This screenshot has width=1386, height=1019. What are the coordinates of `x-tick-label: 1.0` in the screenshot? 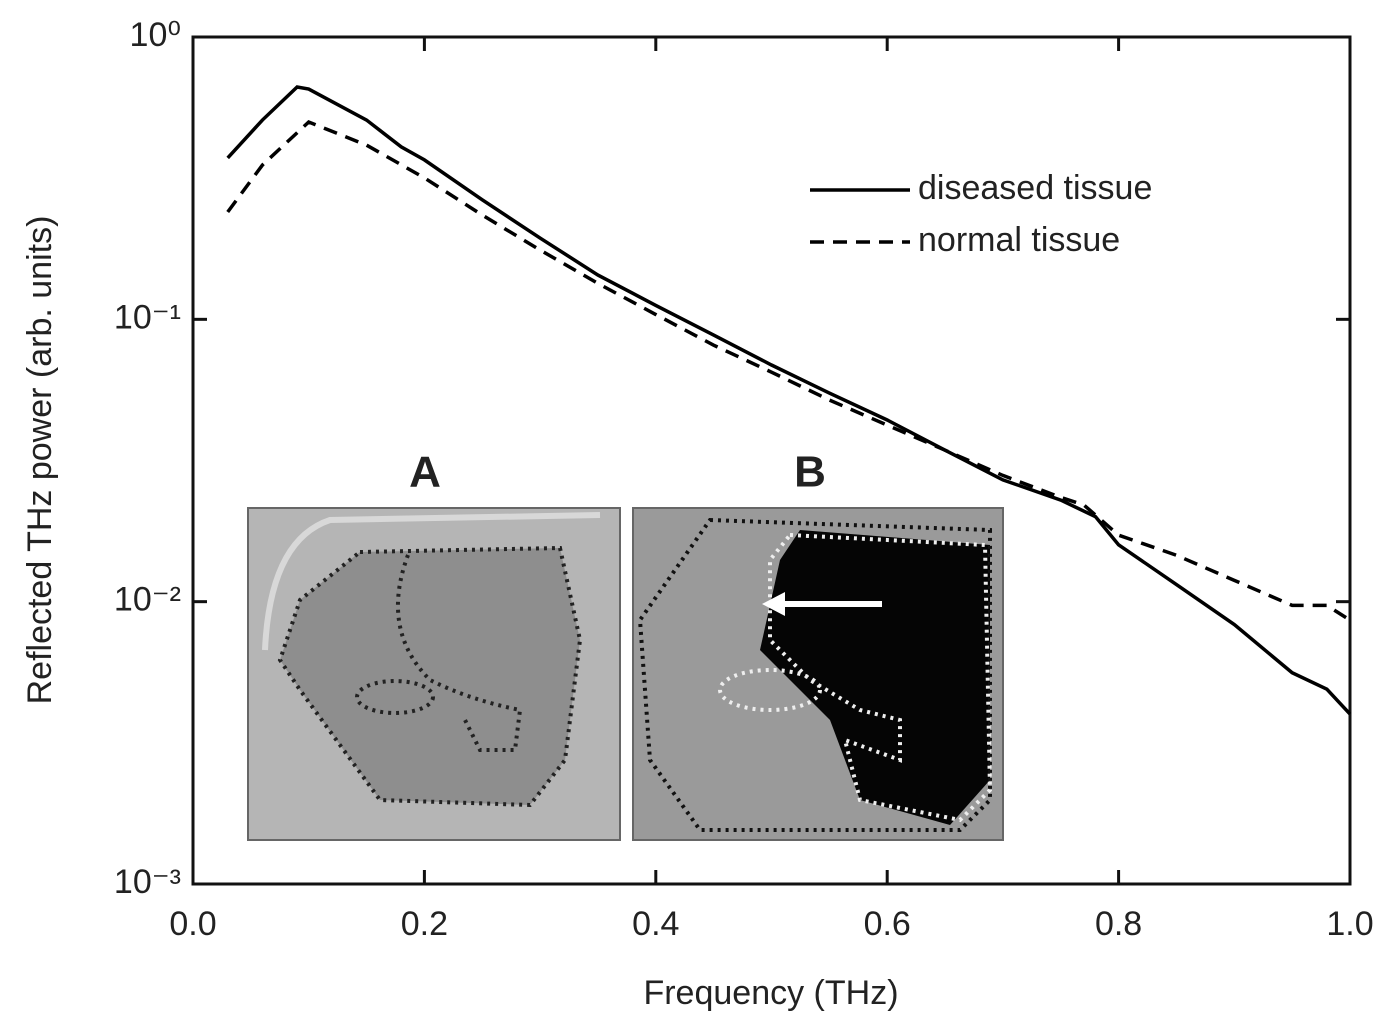 It's located at (1349, 924).